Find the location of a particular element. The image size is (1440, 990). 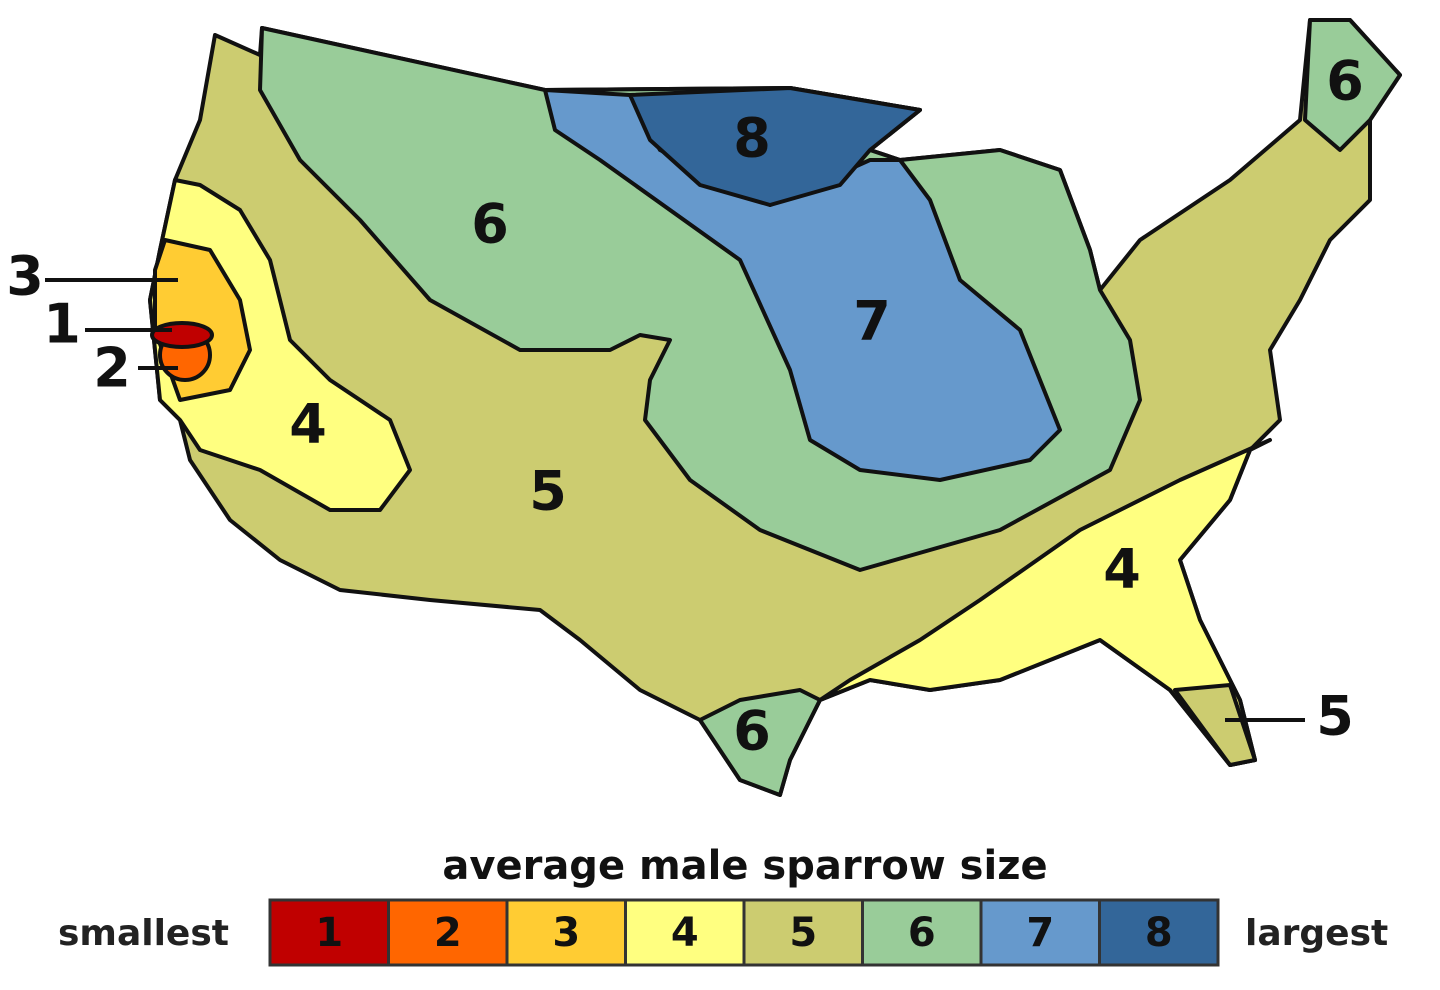

legend-label: 7 is located at coordinates (1040, 933).